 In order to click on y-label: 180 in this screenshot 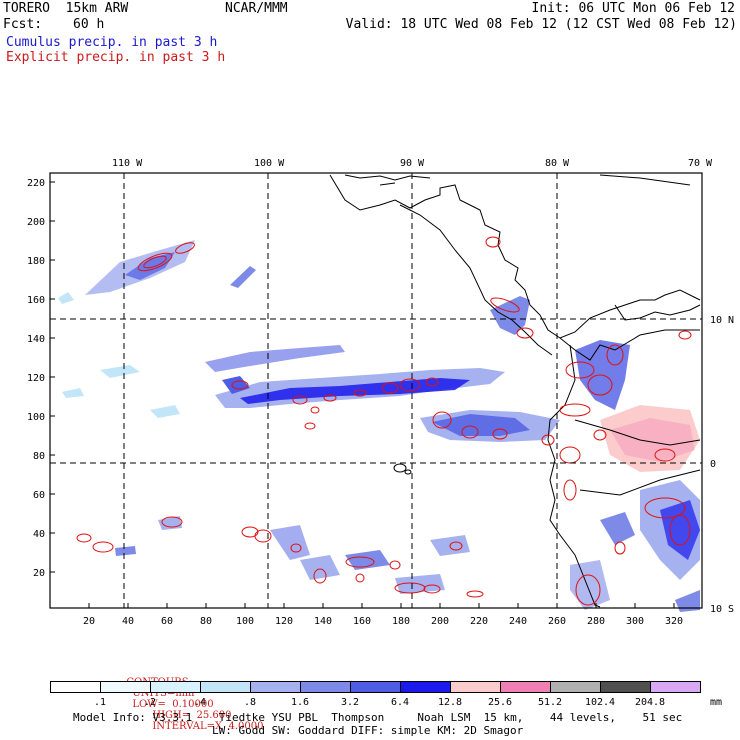, I will do `click(36, 261)`.